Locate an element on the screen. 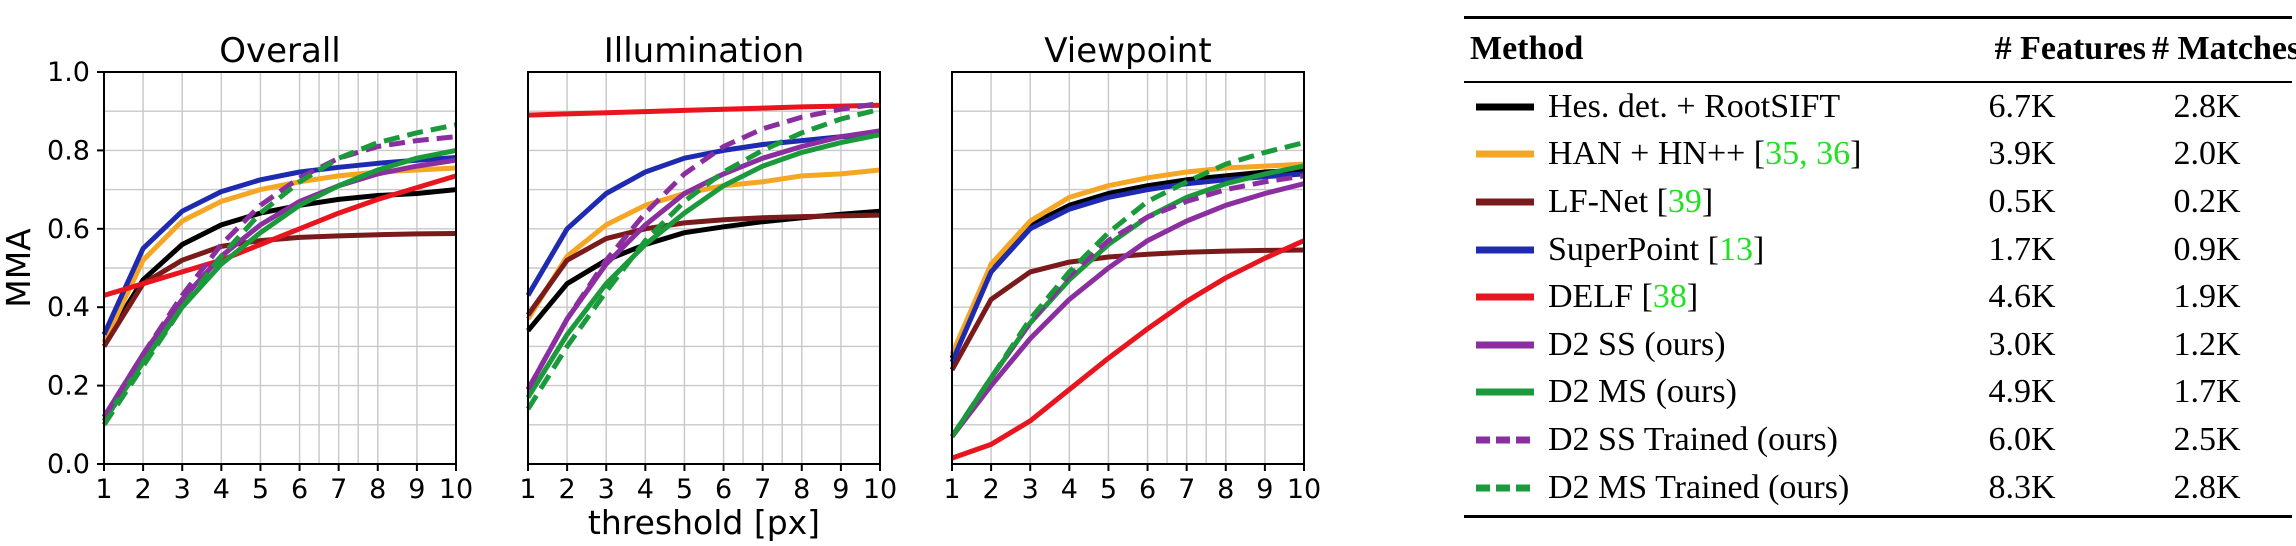 This screenshot has height=546, width=2296. header-features: # Features is located at coordinates (2070, 48).